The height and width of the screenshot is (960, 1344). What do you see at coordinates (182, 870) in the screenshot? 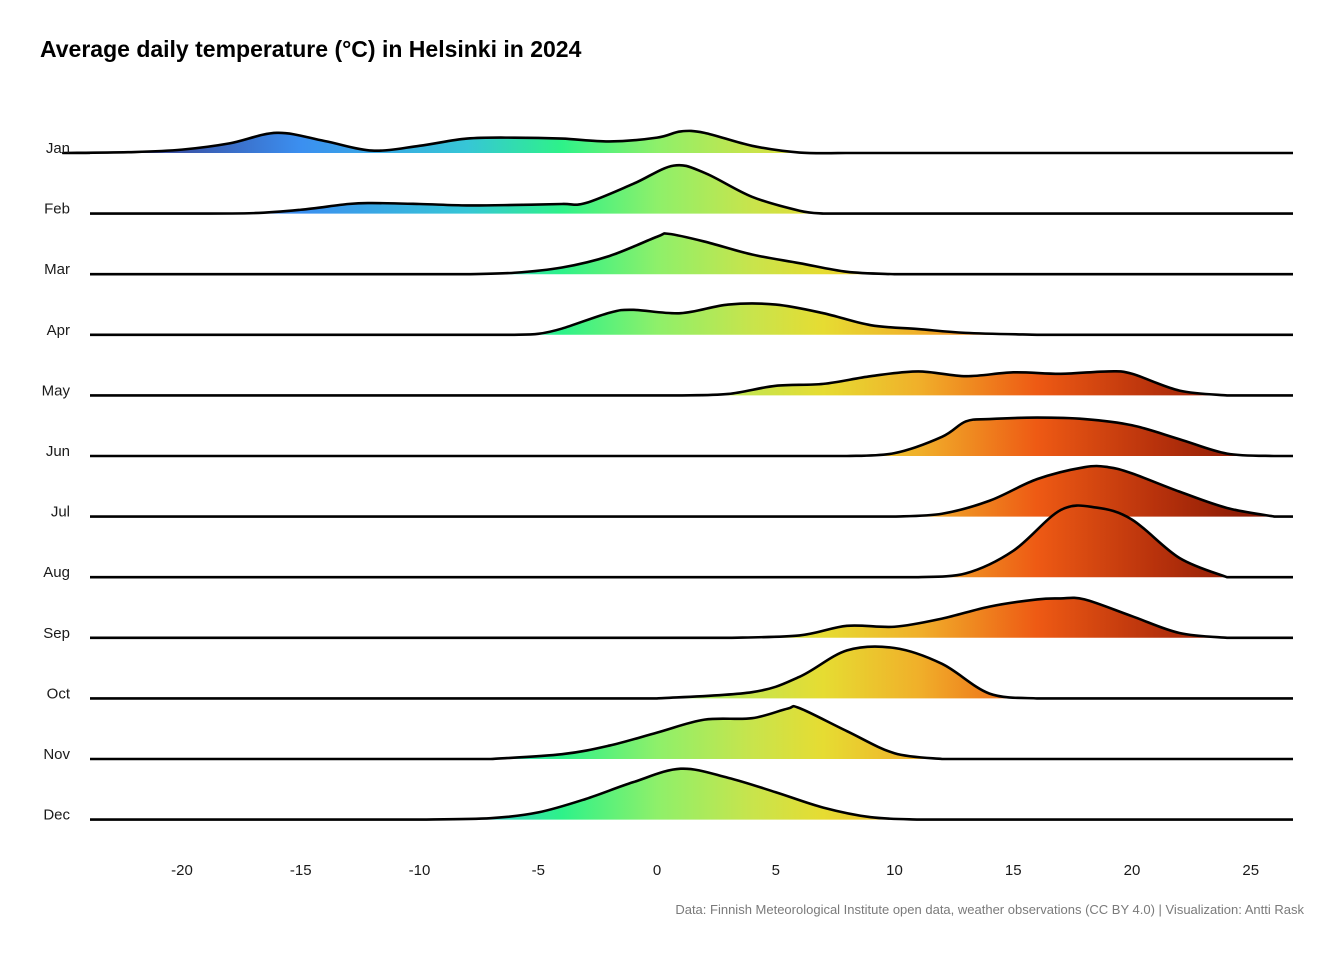
I see `x-tick-label: -20` at bounding box center [182, 870].